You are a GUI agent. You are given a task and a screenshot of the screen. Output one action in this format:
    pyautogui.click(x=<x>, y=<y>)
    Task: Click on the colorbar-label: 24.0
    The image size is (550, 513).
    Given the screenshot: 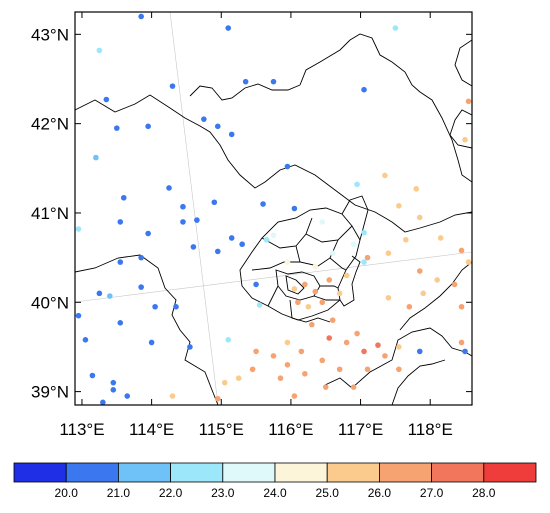 What is the action you would take?
    pyautogui.click(x=275, y=493)
    